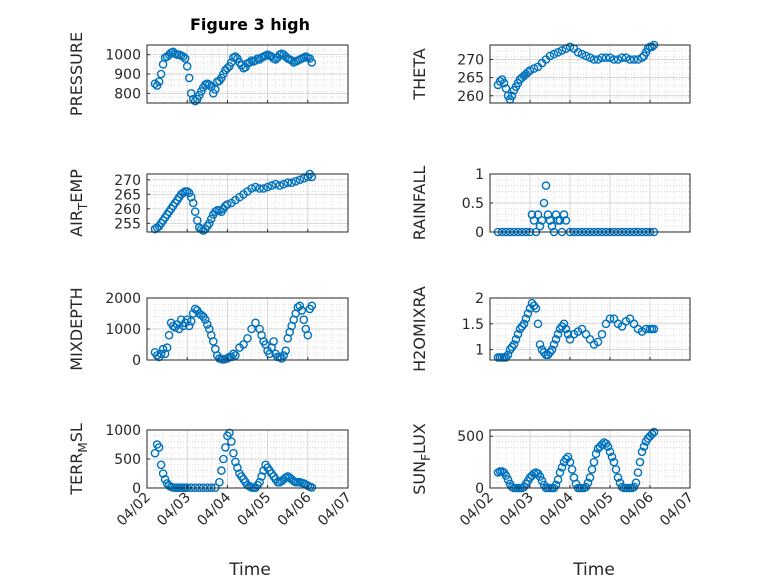  Describe the element at coordinates (127, 75) in the screenshot. I see `y-tick-label: 900` at that location.